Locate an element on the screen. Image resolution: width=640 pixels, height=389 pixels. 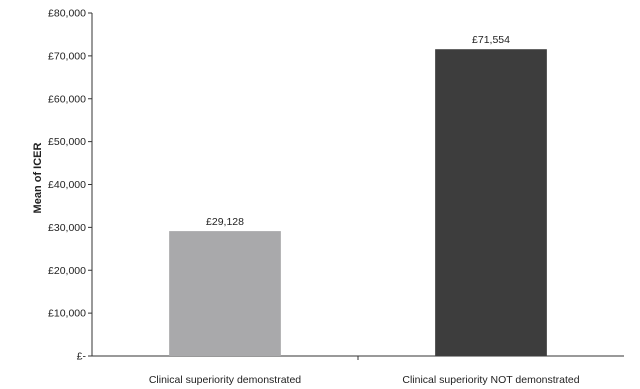
y-tick-label: £80,000 is located at coordinates (67, 14).